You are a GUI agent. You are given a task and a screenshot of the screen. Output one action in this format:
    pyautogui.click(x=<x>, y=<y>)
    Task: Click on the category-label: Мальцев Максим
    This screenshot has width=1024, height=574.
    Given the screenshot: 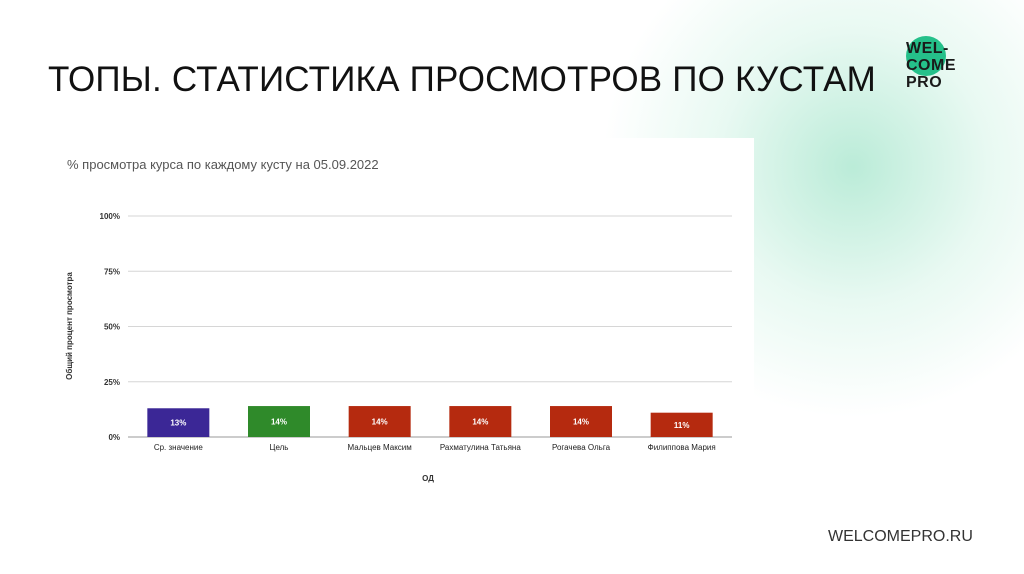 What is the action you would take?
    pyautogui.click(x=380, y=447)
    